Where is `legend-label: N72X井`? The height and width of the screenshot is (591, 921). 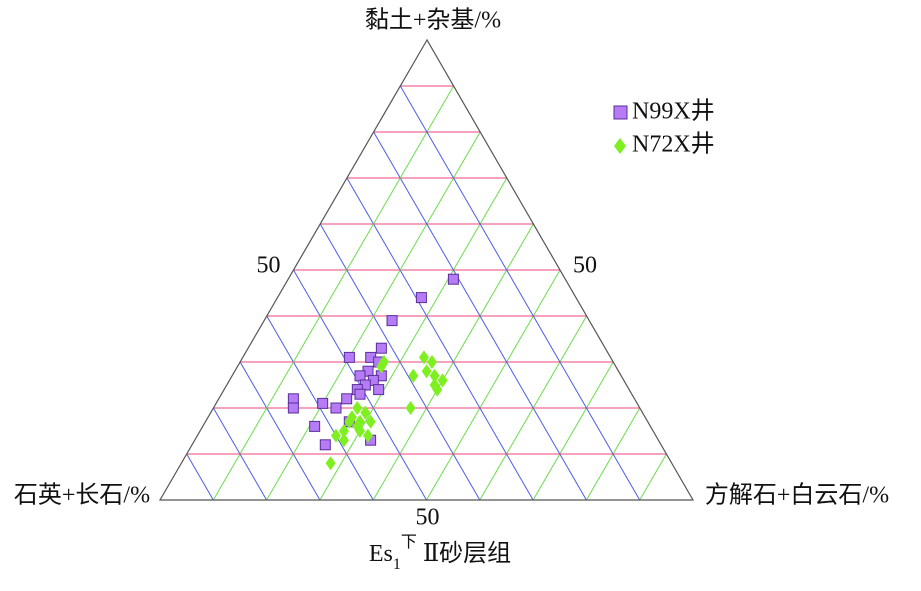
legend-label: N72X井 is located at coordinates (673, 144).